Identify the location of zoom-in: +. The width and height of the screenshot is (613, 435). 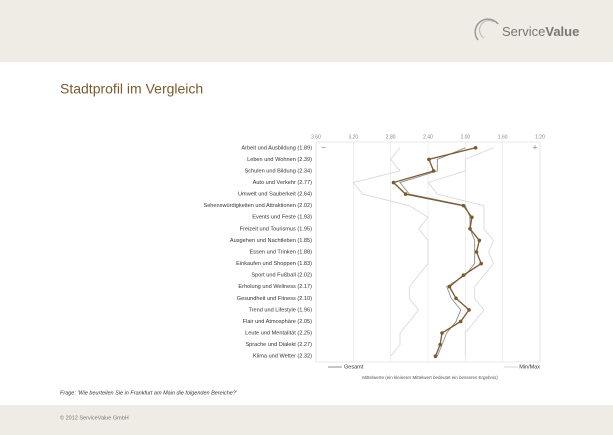
(534, 147).